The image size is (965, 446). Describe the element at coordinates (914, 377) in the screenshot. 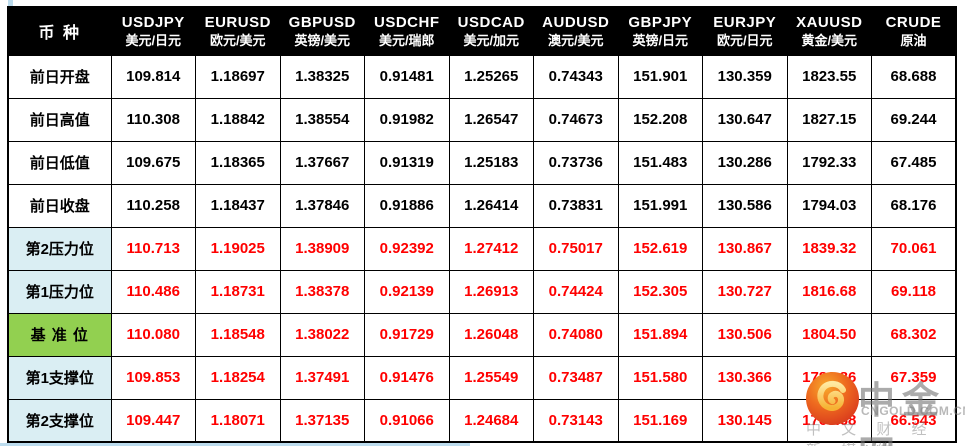

I see `value-cell-crude: 67.359` at that location.